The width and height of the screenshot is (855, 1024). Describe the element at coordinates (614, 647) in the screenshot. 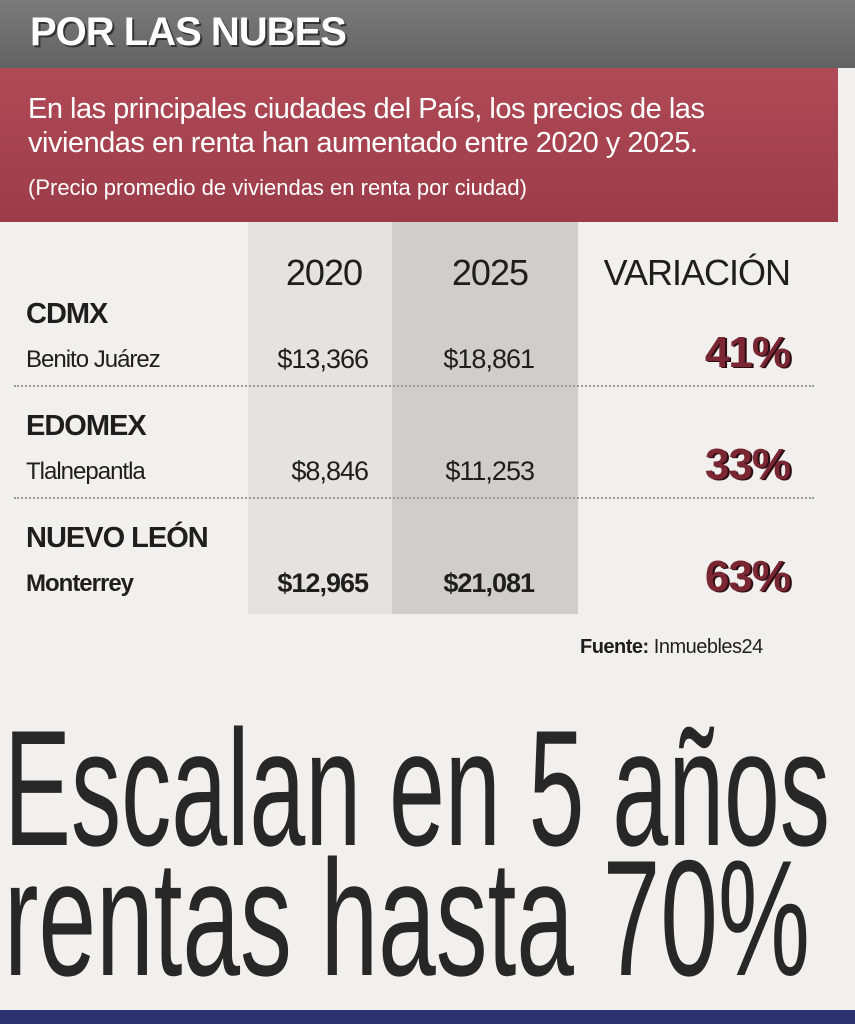

I see `source-label: Fuente:` at that location.